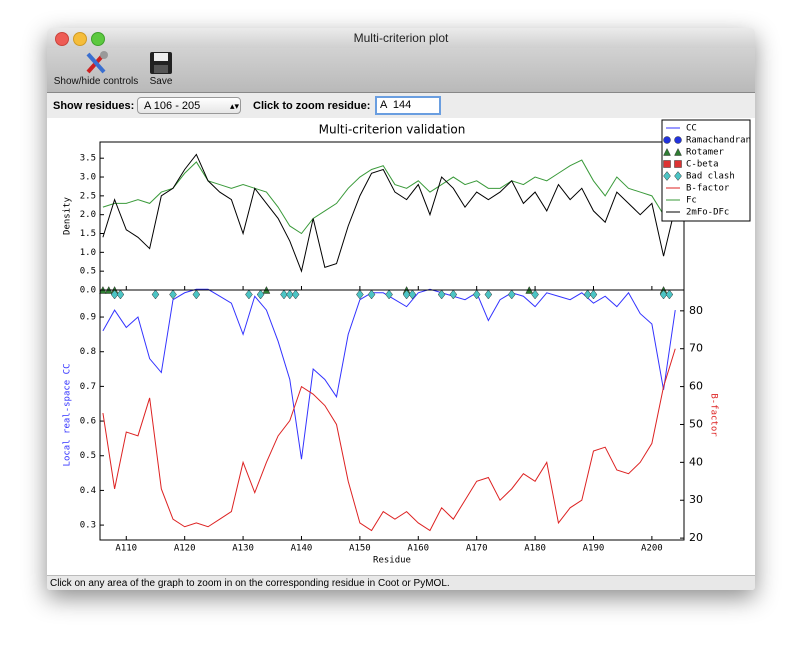 The image size is (800, 655). I want to click on y2-tick-label: 70, so click(696, 348).